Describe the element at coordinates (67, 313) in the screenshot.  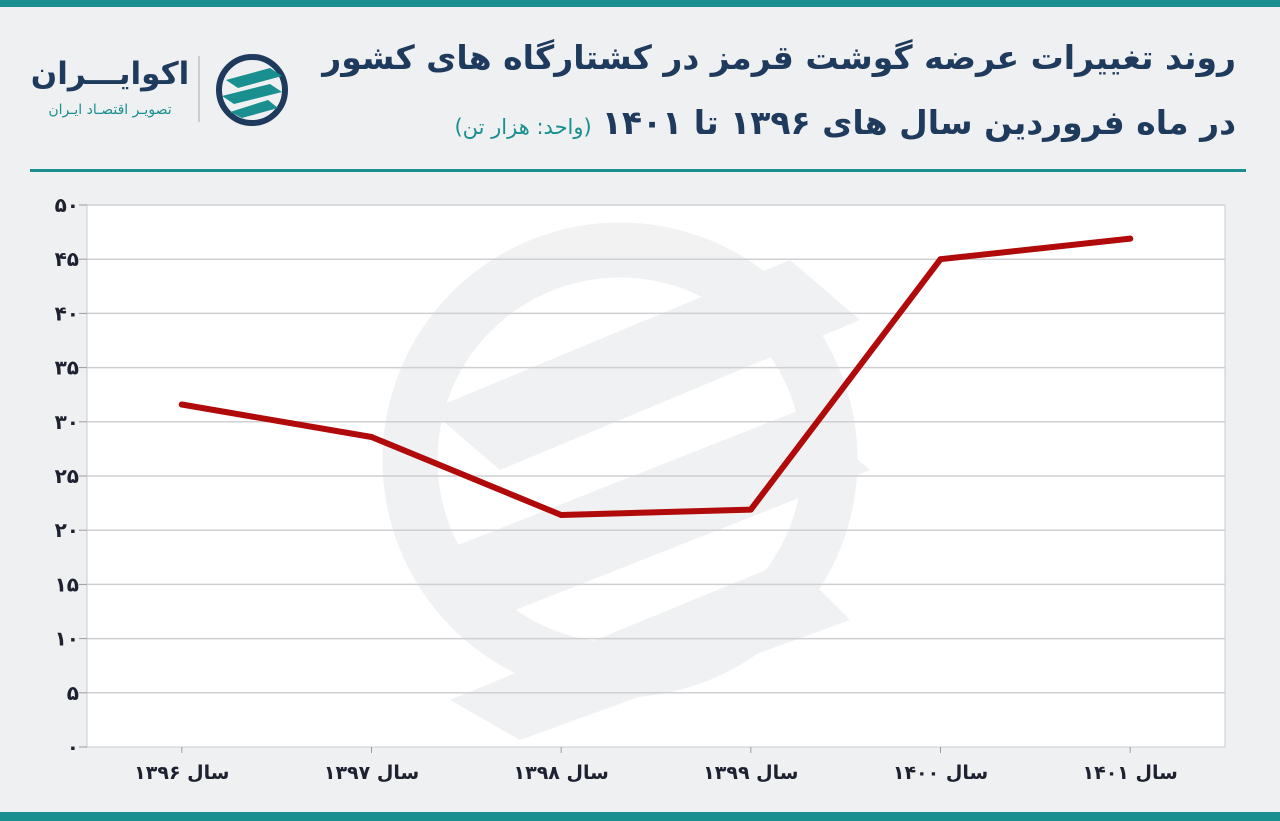
I see `y-tick-label: ۴۰` at that location.